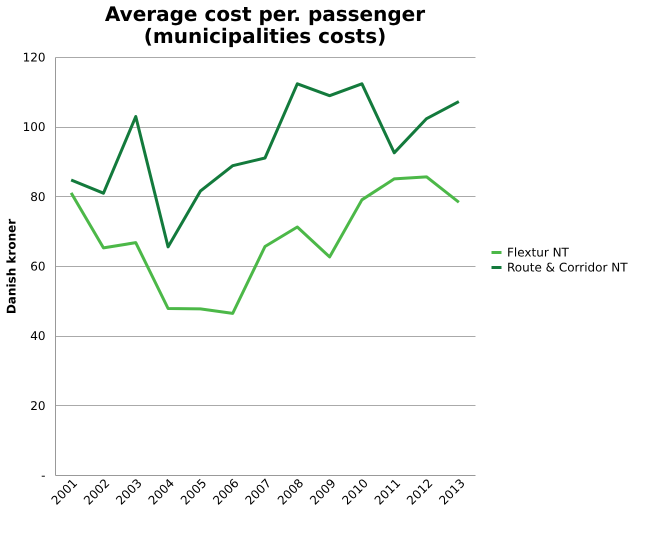  What do you see at coordinates (265, 245) in the screenshot?
I see `line-series` at bounding box center [265, 245].